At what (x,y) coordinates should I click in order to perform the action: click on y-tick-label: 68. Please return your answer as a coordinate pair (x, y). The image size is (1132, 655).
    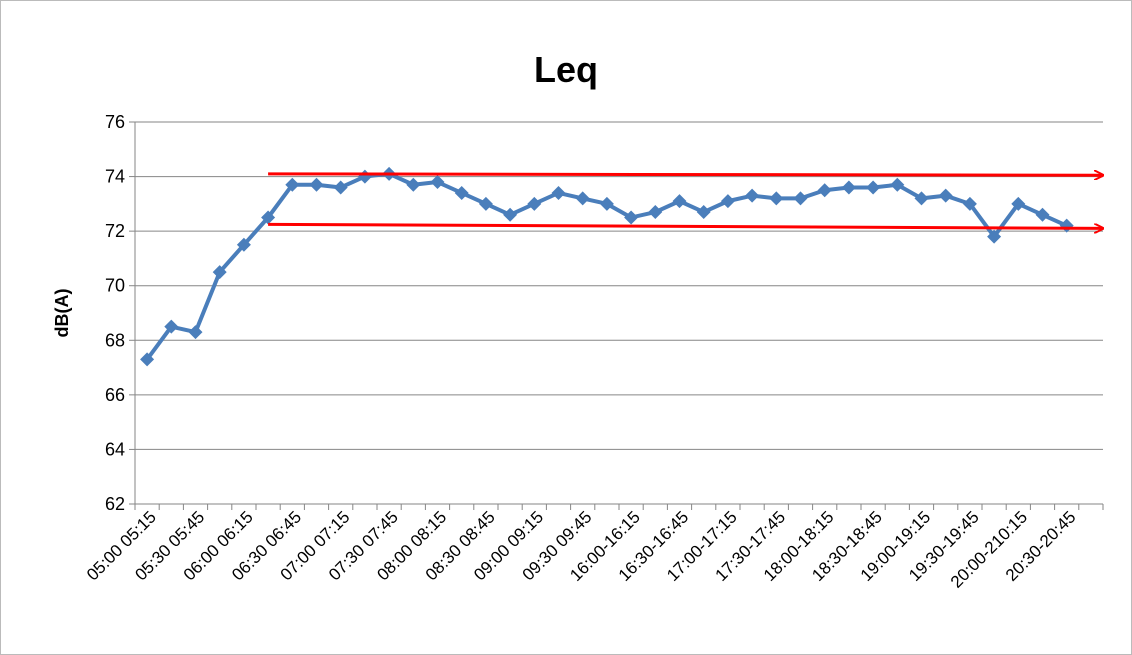
    Looking at the image, I should click on (115, 340).